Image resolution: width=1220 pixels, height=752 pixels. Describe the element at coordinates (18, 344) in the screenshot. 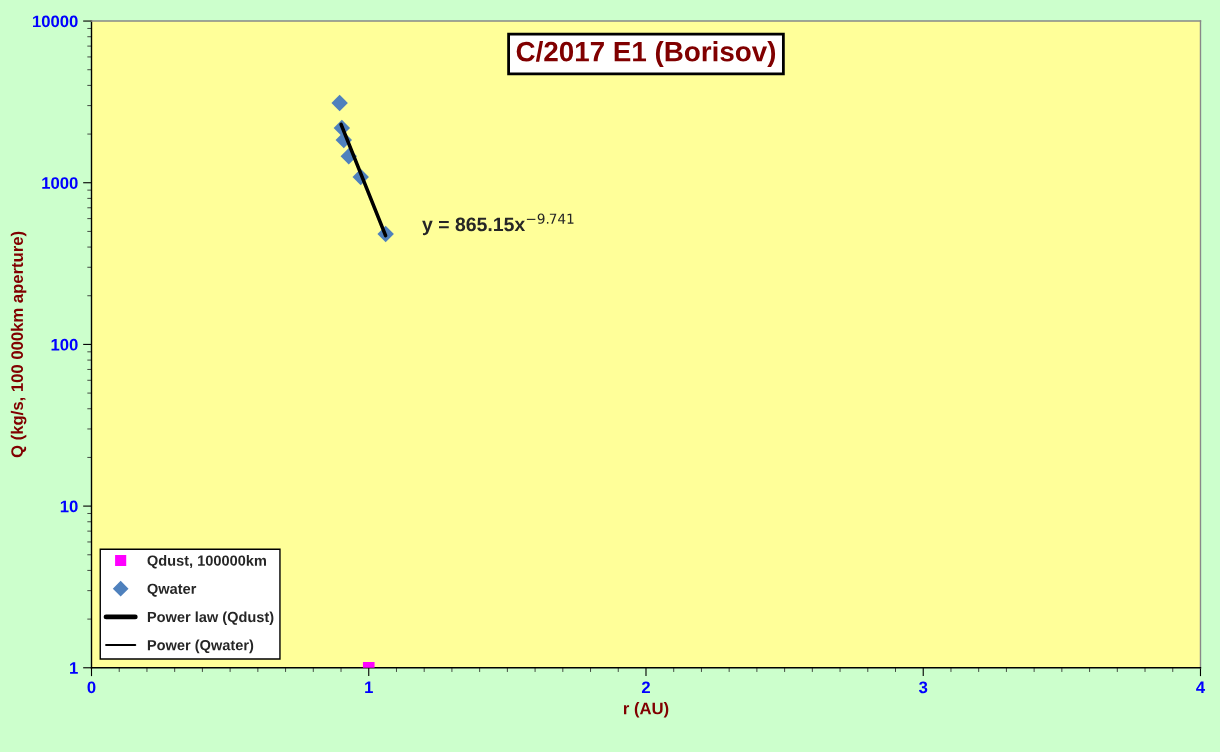

I see `y-axis-title: Q (kg/s, 100 000km aperture)` at that location.